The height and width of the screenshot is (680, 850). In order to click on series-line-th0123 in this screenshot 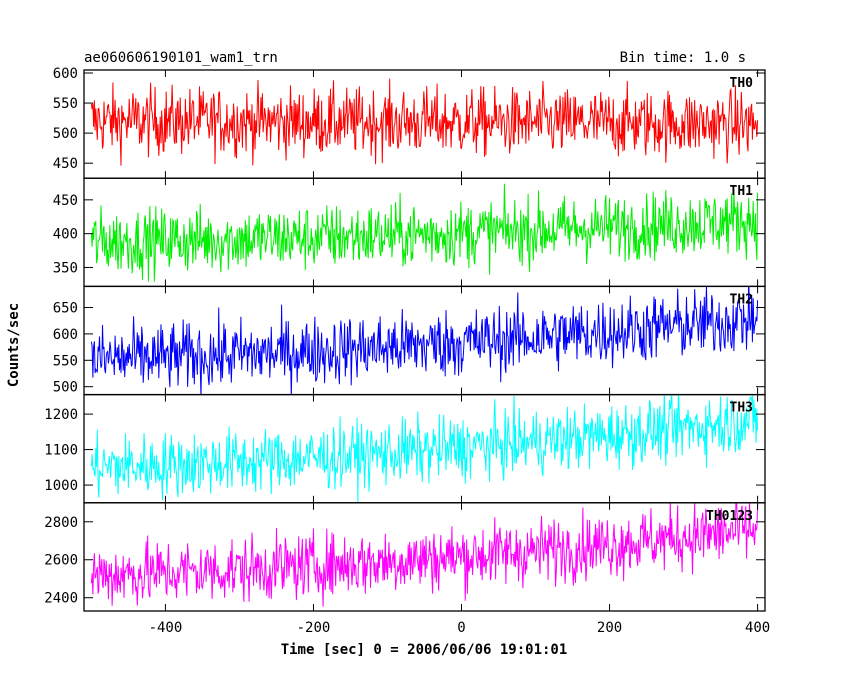, I will do `click(424, 554)`.